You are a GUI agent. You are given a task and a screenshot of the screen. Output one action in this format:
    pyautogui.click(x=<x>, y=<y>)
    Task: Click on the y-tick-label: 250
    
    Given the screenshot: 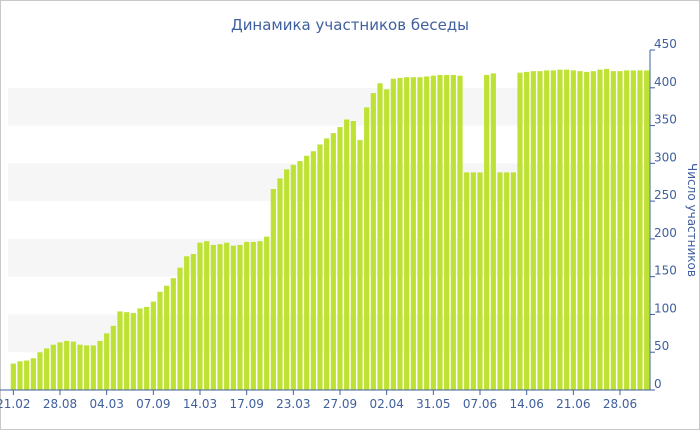 What is the action you would take?
    pyautogui.click(x=665, y=195)
    